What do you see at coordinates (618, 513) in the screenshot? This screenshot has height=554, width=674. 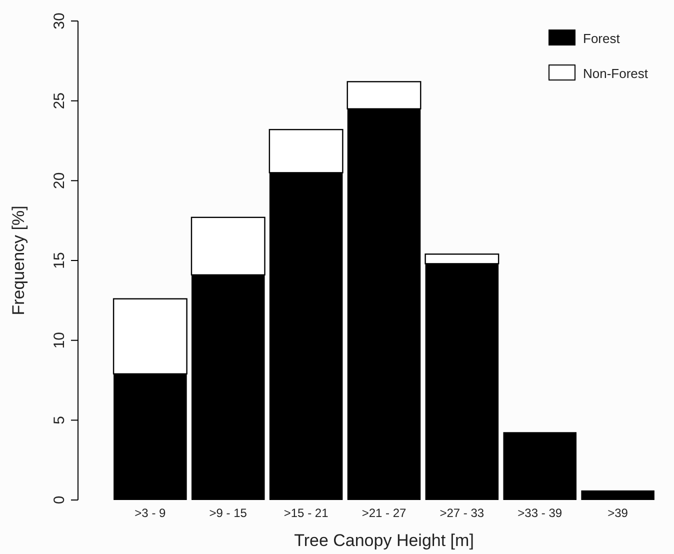 I see `x-tick-label: >39` at bounding box center [618, 513].